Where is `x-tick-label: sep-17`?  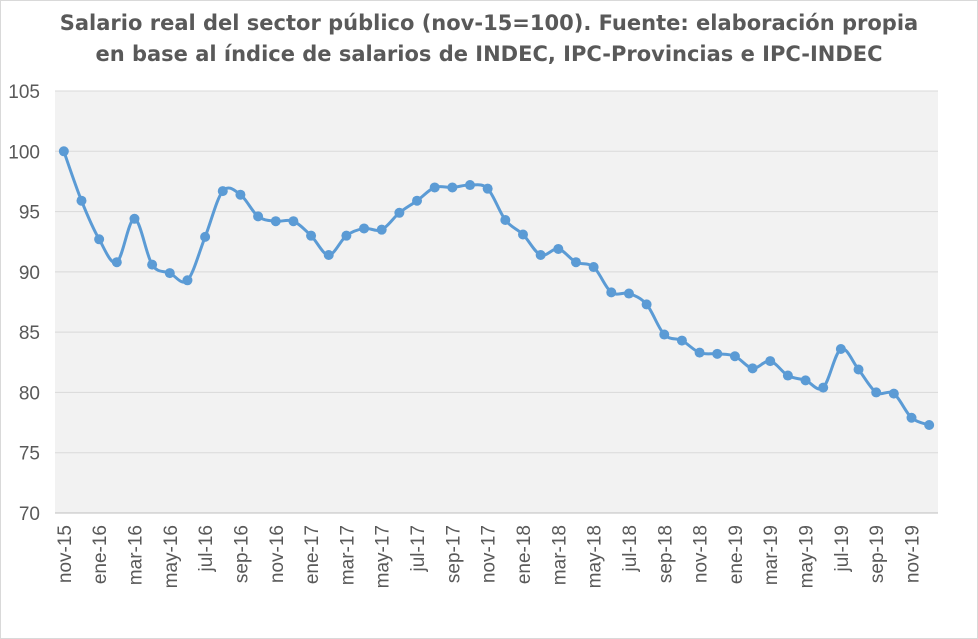
x-tick-label: sep-17 is located at coordinates (453, 554).